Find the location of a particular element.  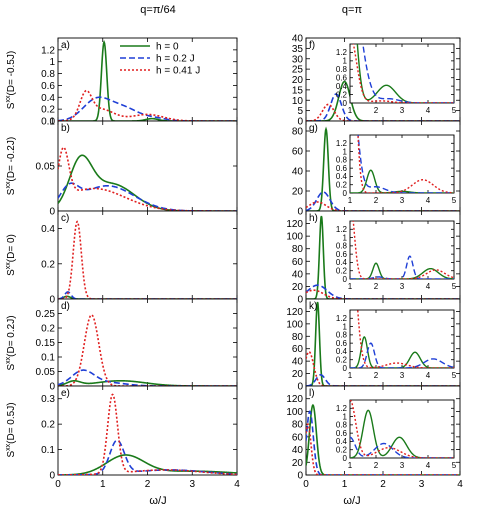

panel-g-inset-ytick-label: 0 is located at coordinates (345, 193).